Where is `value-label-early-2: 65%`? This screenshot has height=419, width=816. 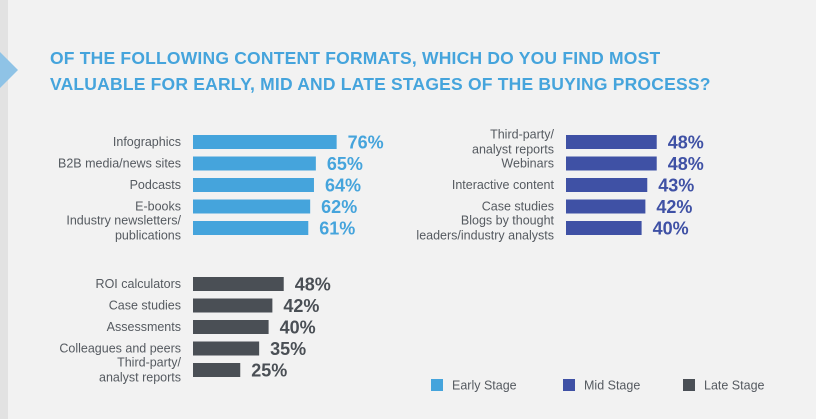
value-label-early-2: 65% is located at coordinates (345, 164).